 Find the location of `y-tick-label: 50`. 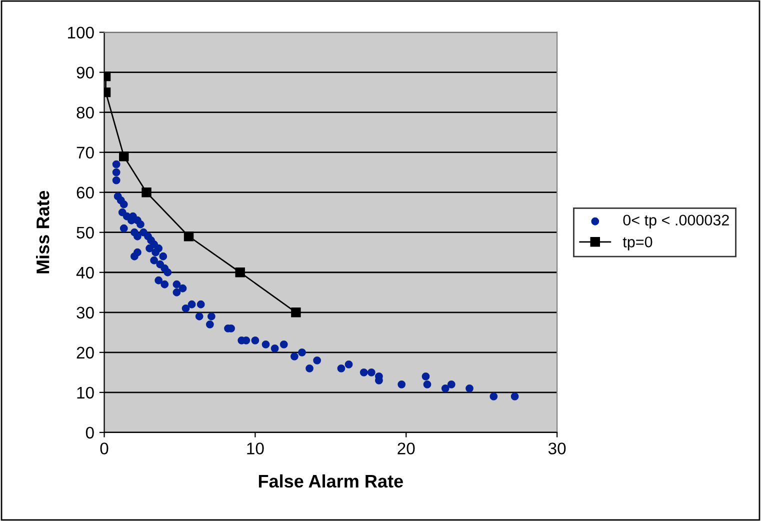

y-tick-label: 50 is located at coordinates (85, 232).